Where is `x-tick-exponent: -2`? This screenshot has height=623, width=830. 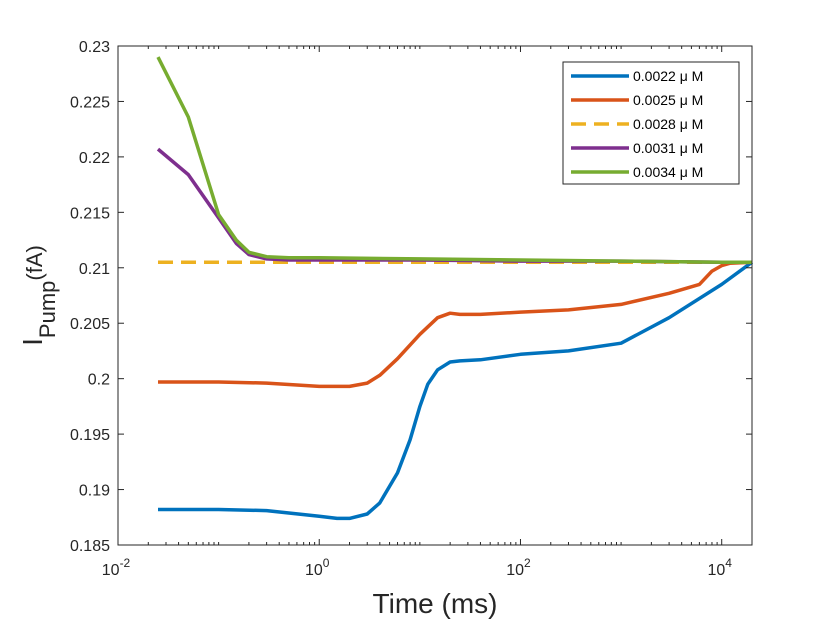
x-tick-exponent: -2 is located at coordinates (125, 563).